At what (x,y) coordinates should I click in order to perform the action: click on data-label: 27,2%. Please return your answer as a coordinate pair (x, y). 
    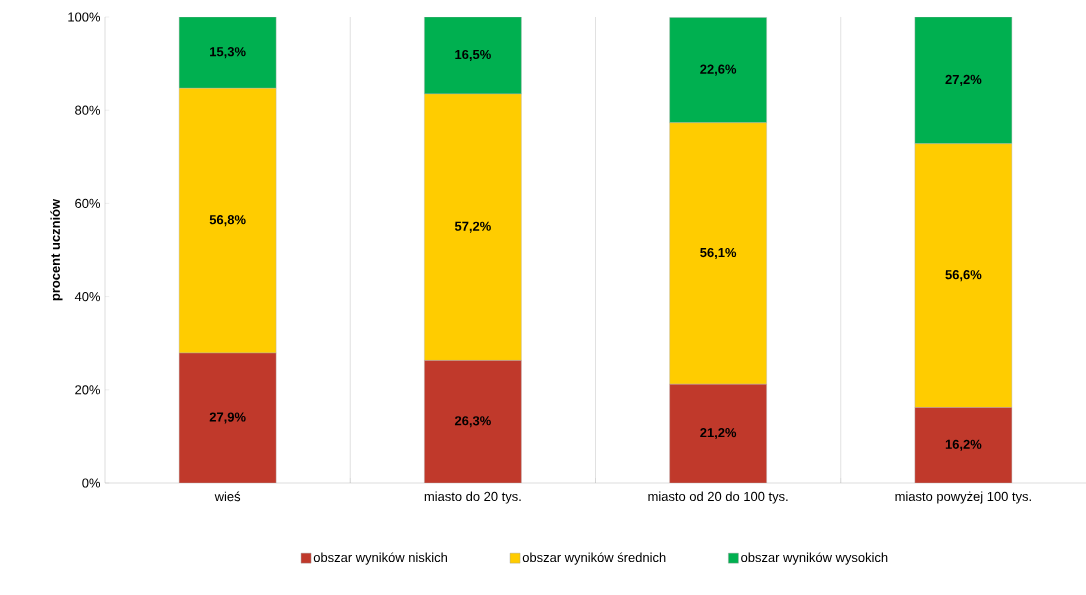
    Looking at the image, I should click on (963, 80).